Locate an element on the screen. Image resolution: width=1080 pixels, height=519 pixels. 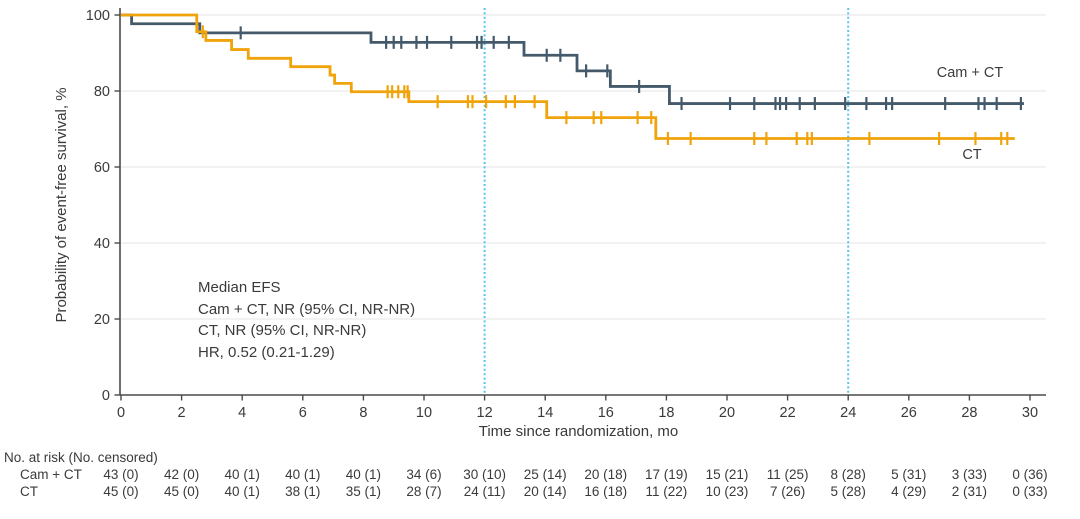
x-tick-label-20: 20 is located at coordinates (727, 413).